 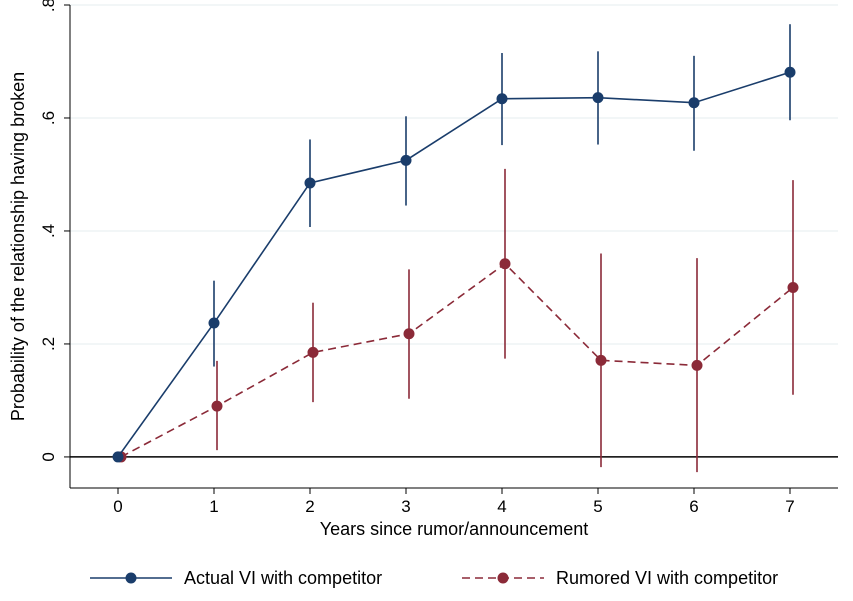 I want to click on y-tick-label: .8, so click(x=48, y=6).